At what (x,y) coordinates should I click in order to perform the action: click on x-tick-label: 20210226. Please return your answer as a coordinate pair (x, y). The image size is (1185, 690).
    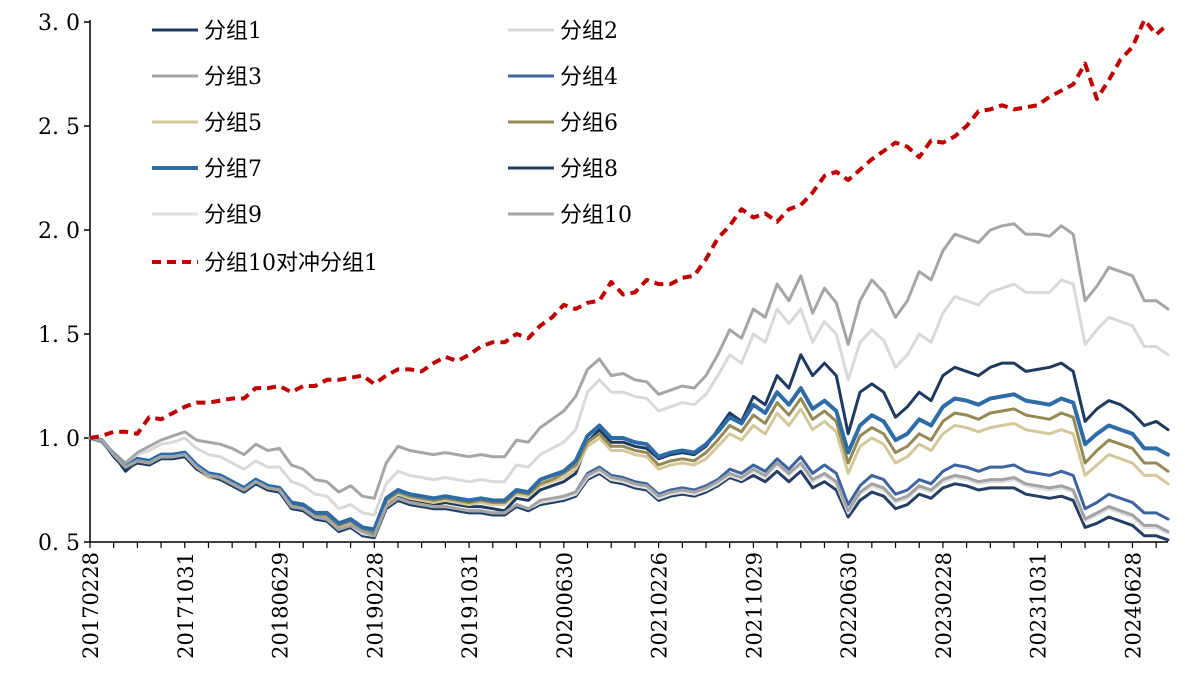
    Looking at the image, I should click on (660, 605).